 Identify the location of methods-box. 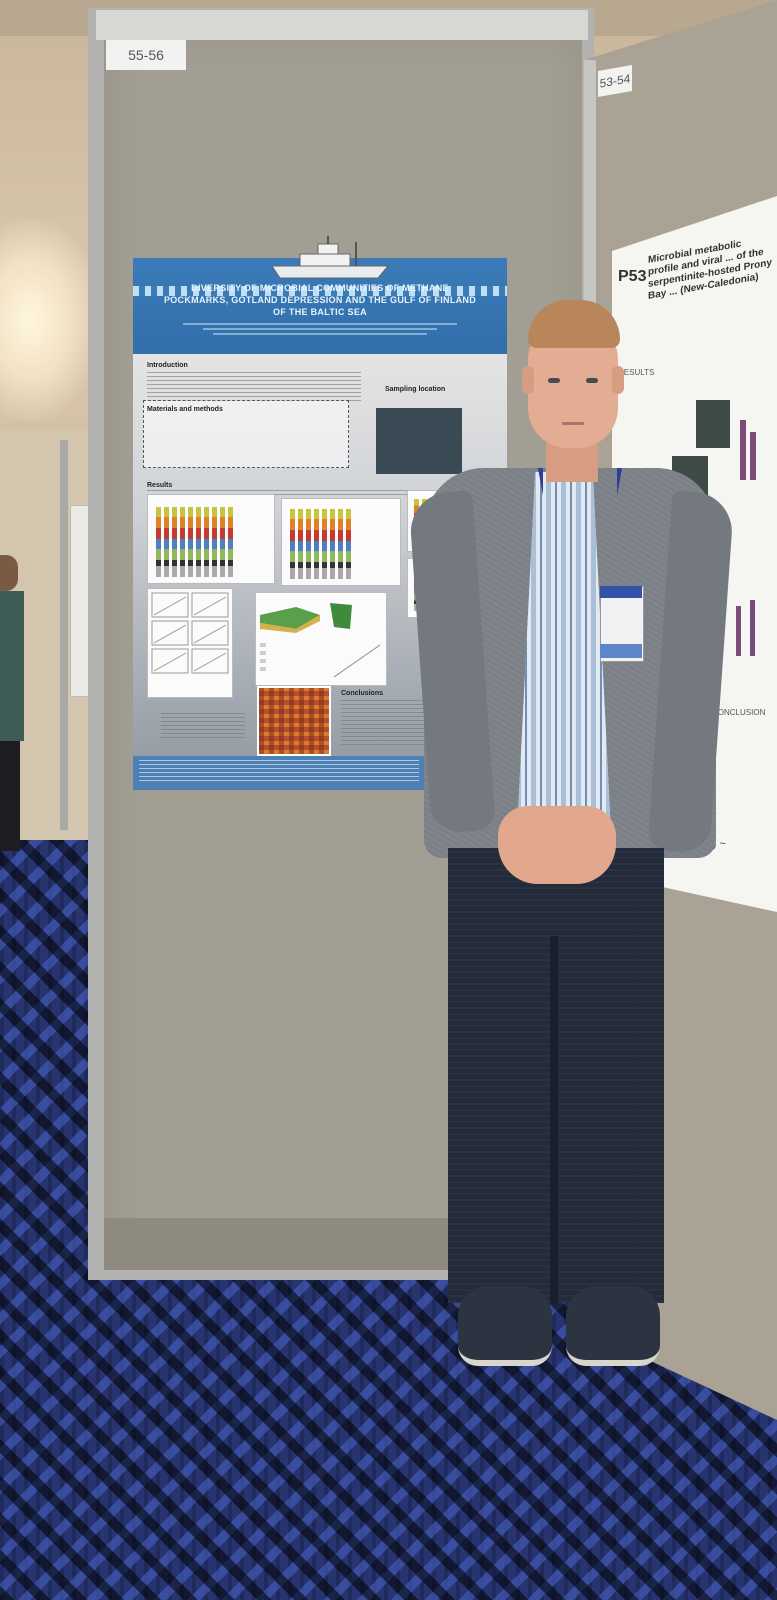
(246, 434).